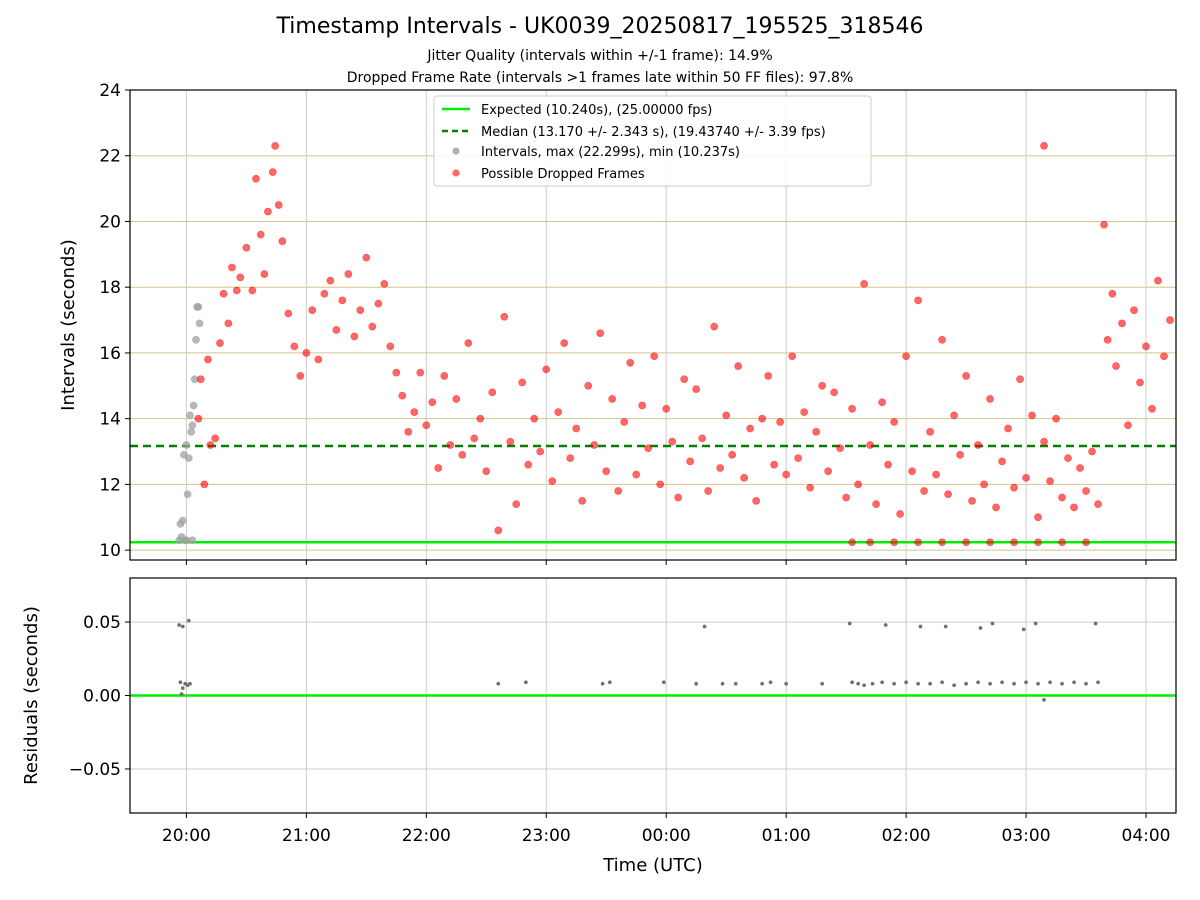 This screenshot has height=900, width=1200. Describe the element at coordinates (1026, 836) in the screenshot. I see `x-tick-label: 03:00` at that location.